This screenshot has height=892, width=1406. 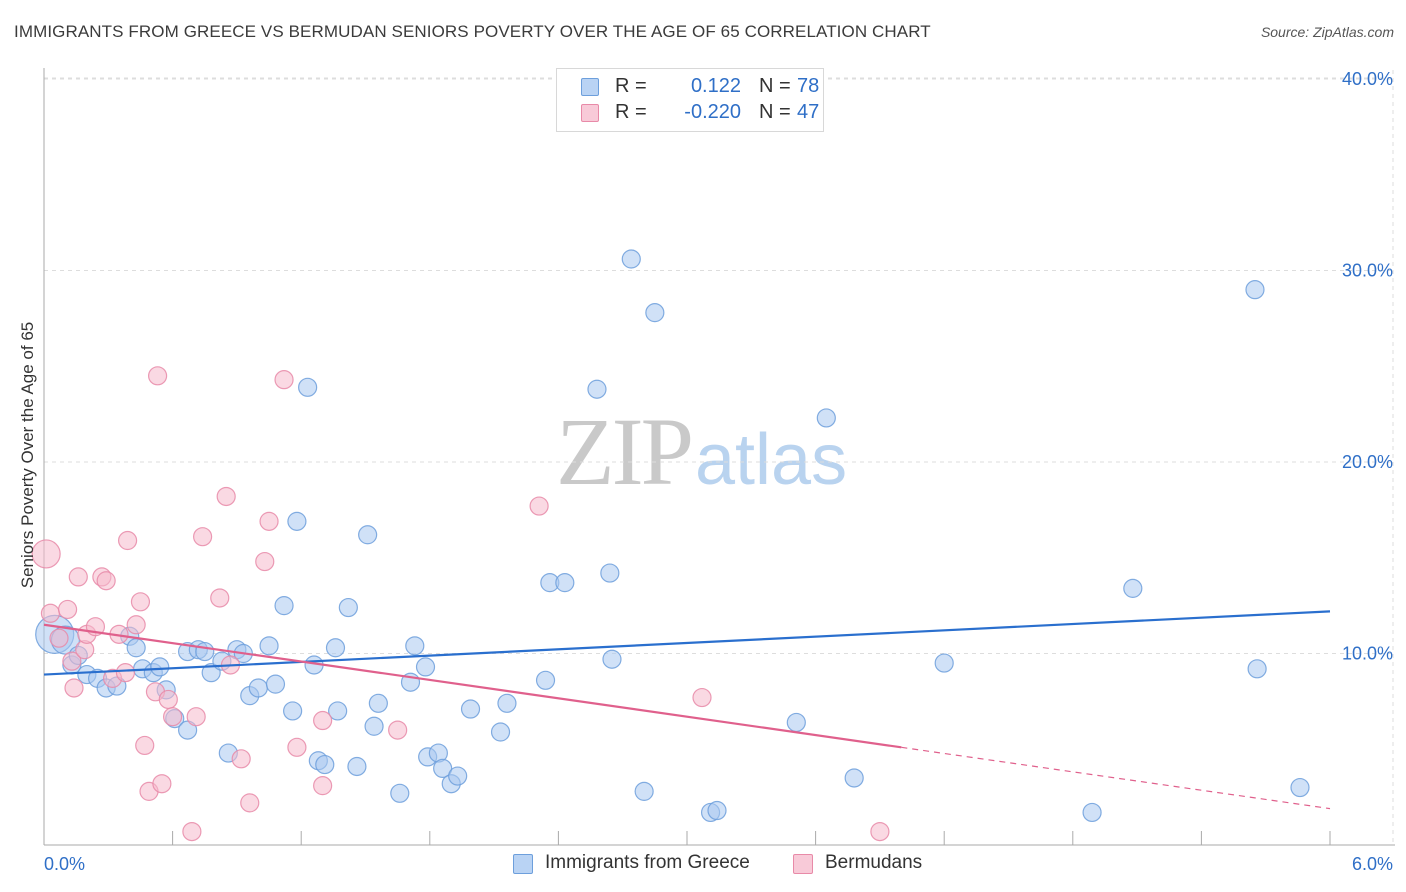 I want to click on watermark-zip: ZIP, so click(x=625, y=451).